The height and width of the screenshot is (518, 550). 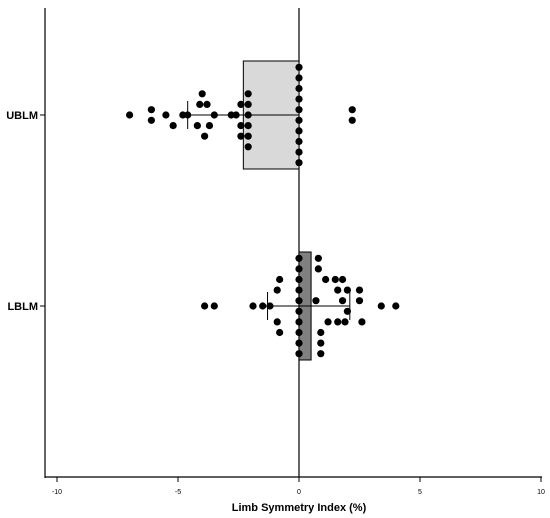 What do you see at coordinates (299, 508) in the screenshot?
I see `x-axis-title: Limb Symmetry Index (%)` at bounding box center [299, 508].